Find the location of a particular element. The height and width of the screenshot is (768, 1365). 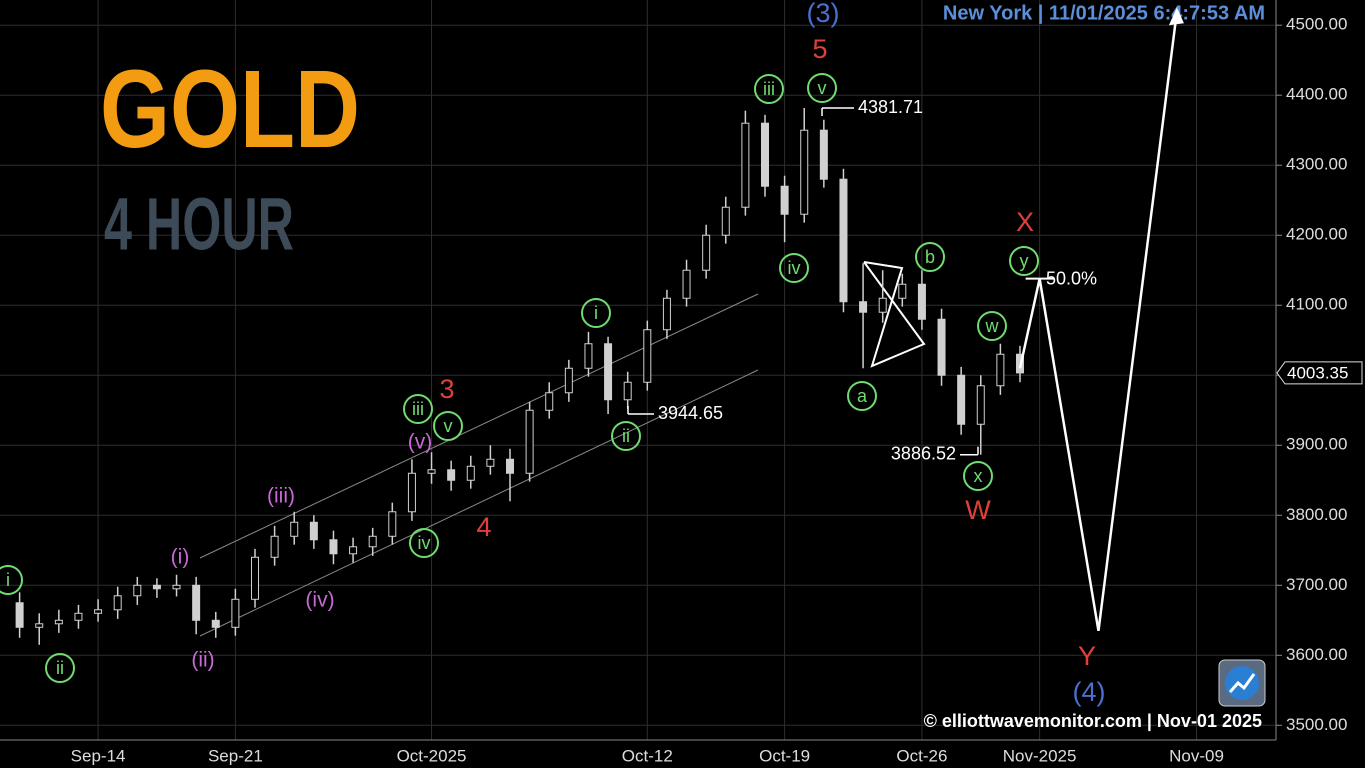

last-price-label: 4003.35 is located at coordinates (1317, 372).